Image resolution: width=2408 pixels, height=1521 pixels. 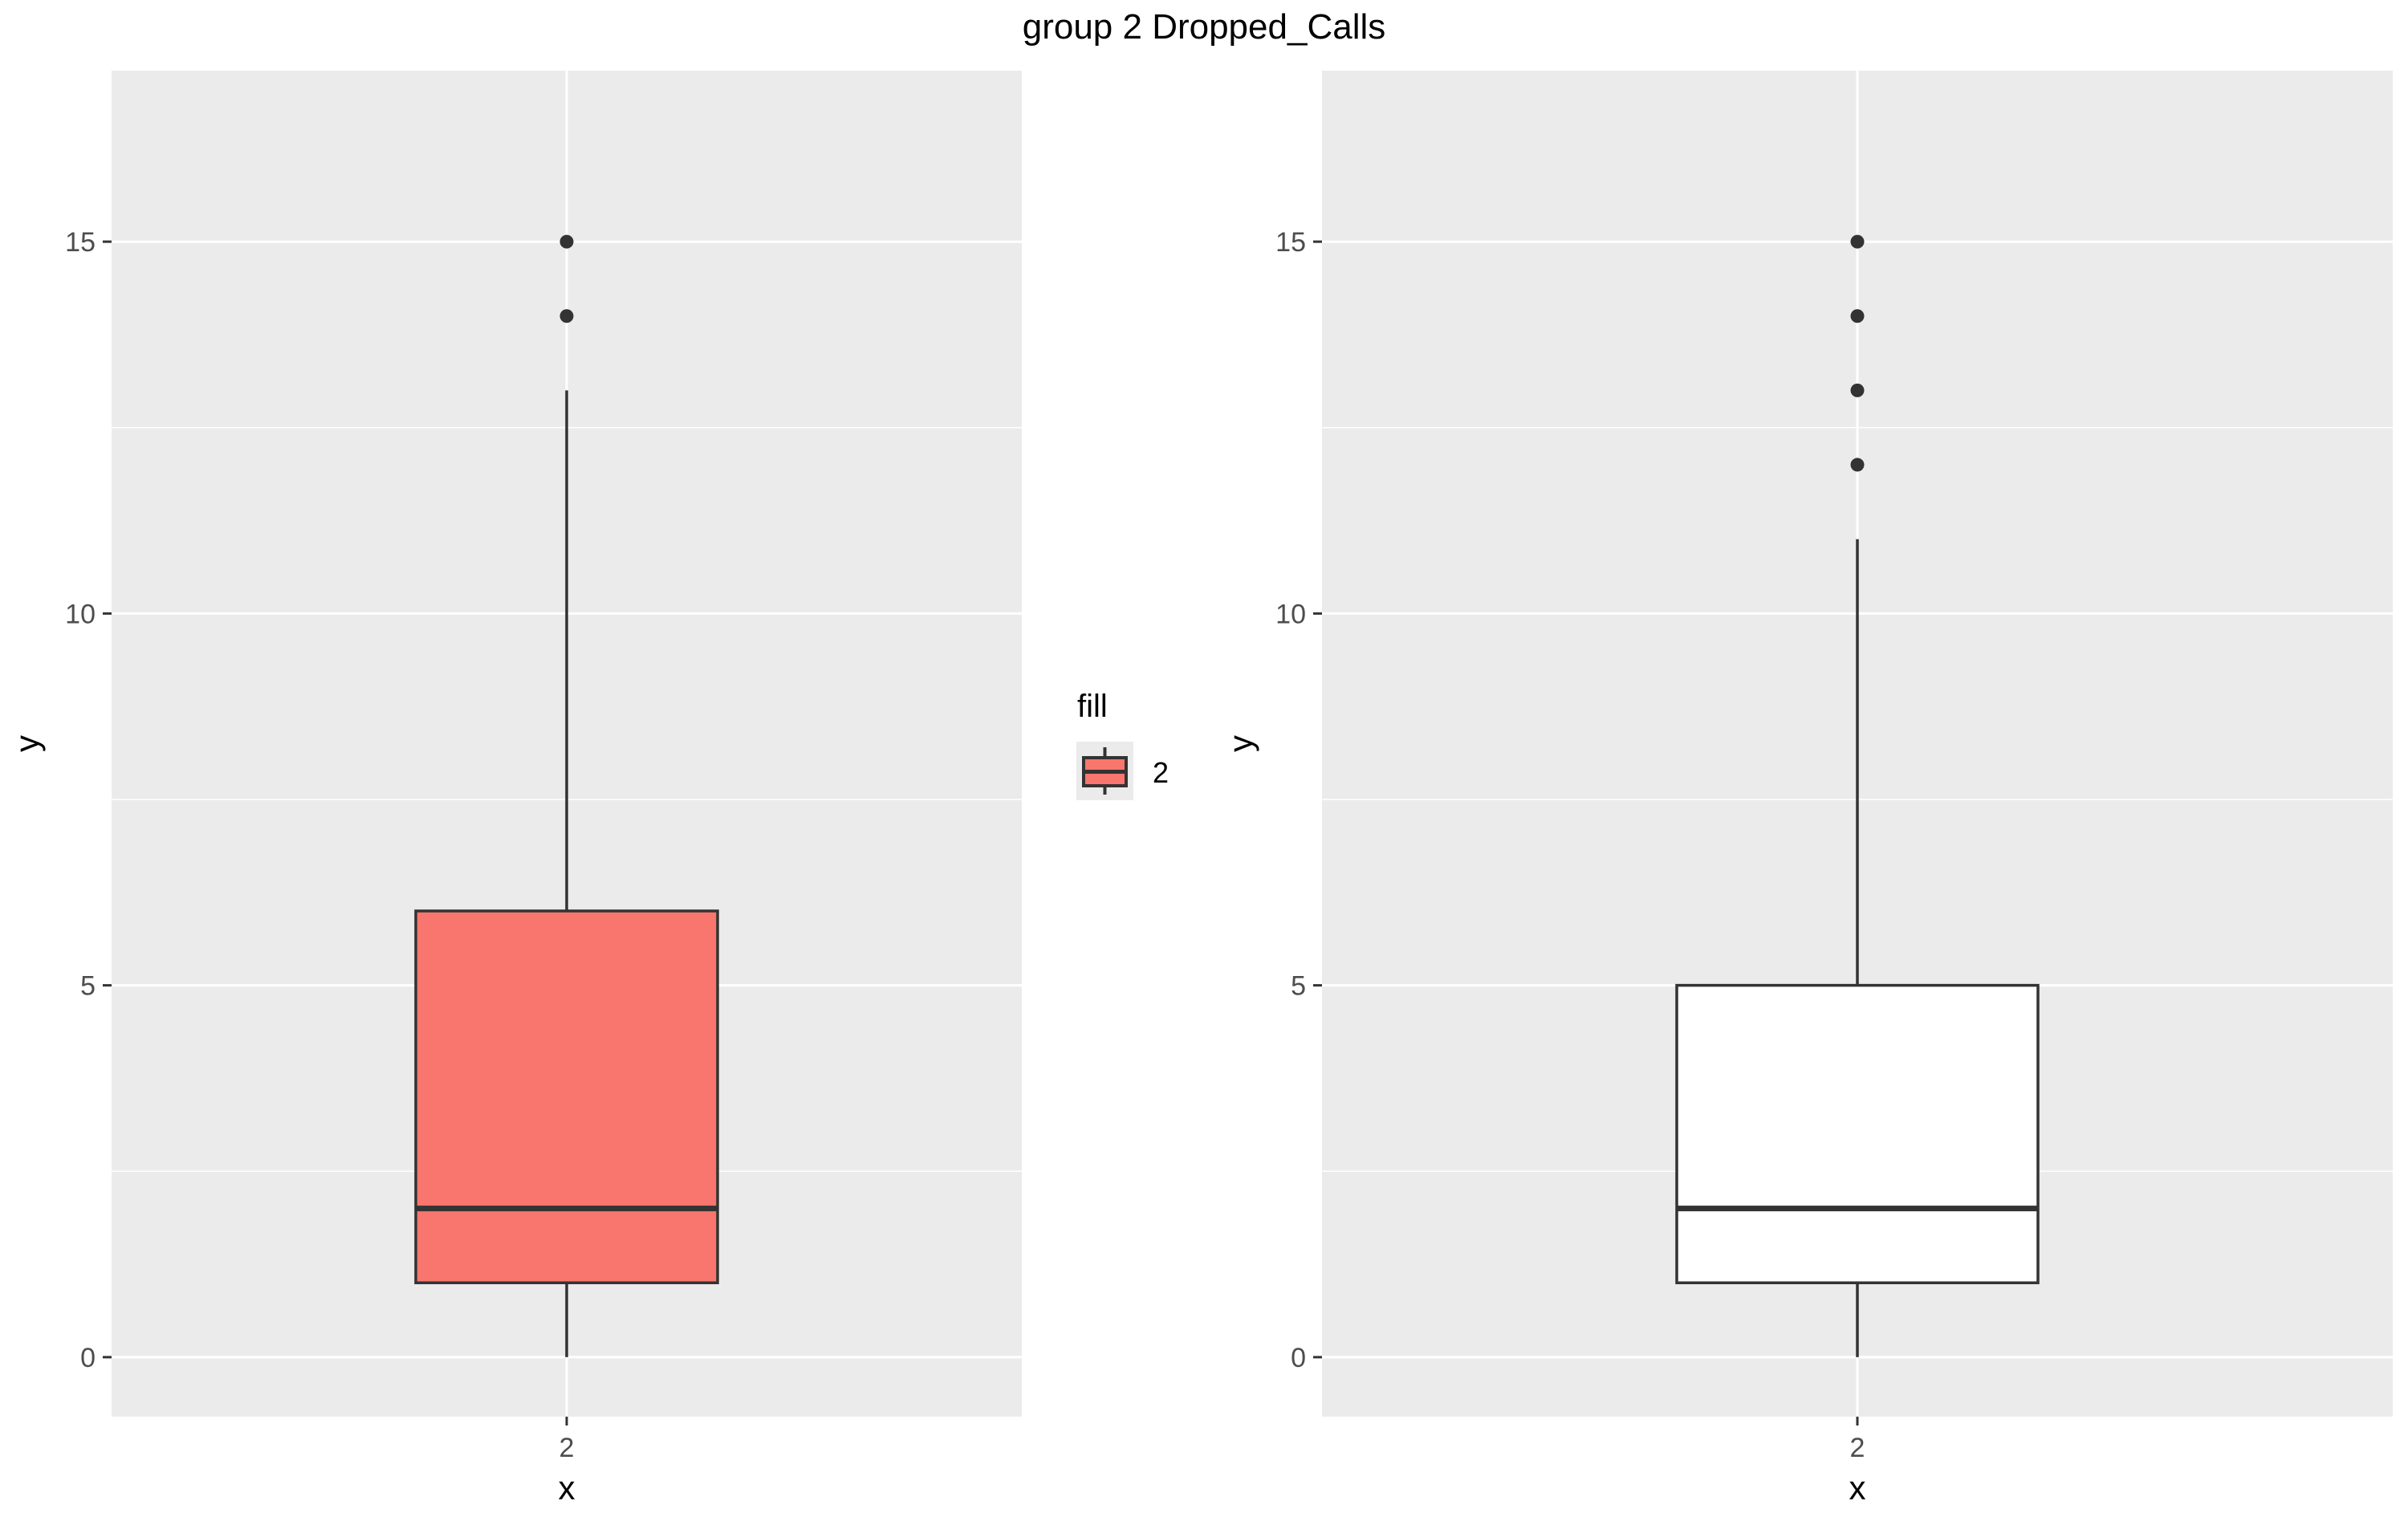 What do you see at coordinates (1161, 772) in the screenshot?
I see `legend-item-label: 2` at bounding box center [1161, 772].